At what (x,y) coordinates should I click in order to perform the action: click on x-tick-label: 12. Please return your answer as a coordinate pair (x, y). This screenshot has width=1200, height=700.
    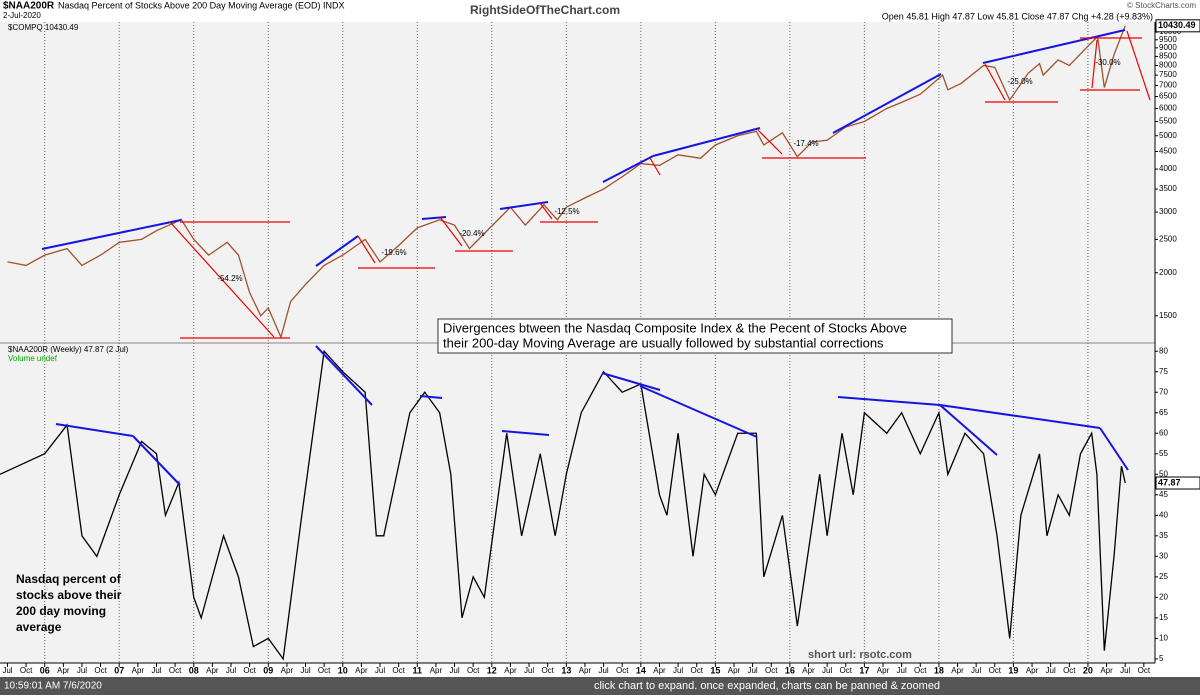
    Looking at the image, I should click on (492, 670).